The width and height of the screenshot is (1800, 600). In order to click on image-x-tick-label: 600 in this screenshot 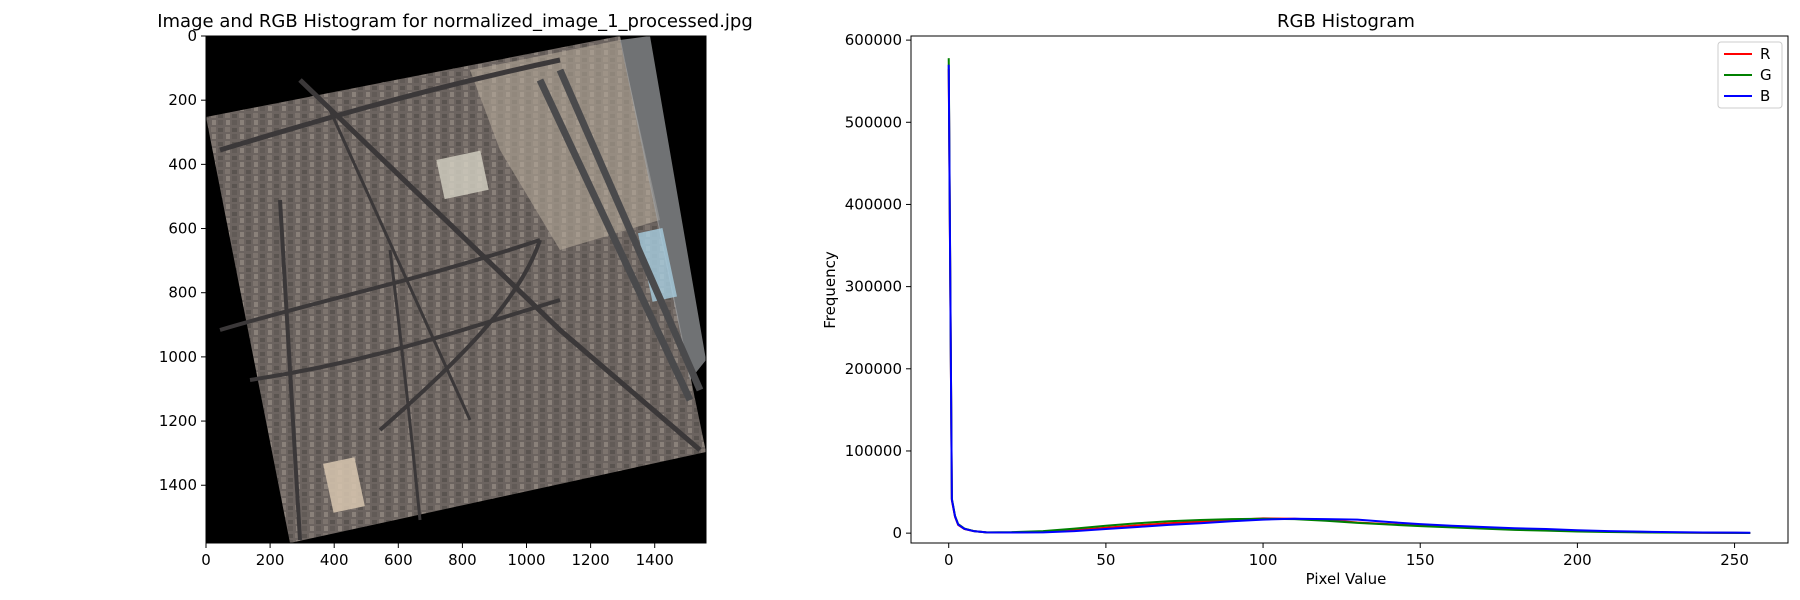, I will do `click(398, 560)`.